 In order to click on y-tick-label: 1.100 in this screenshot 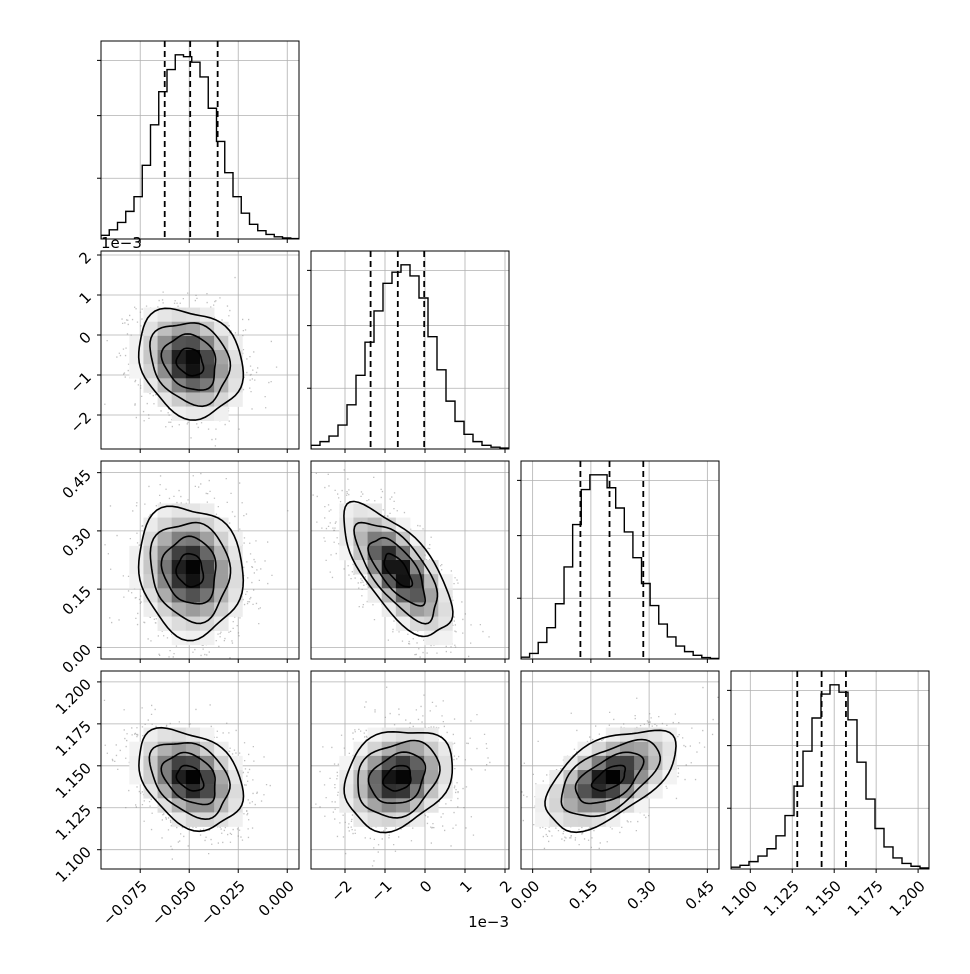, I will do `click(73, 864)`.